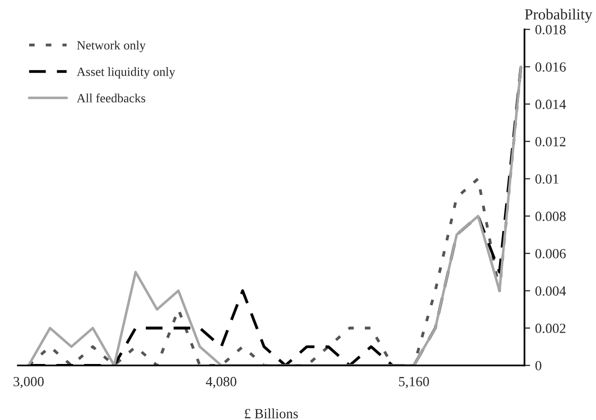 This screenshot has height=420, width=596. What do you see at coordinates (221, 382) in the screenshot?
I see `x-tick-label: 4,080` at bounding box center [221, 382].